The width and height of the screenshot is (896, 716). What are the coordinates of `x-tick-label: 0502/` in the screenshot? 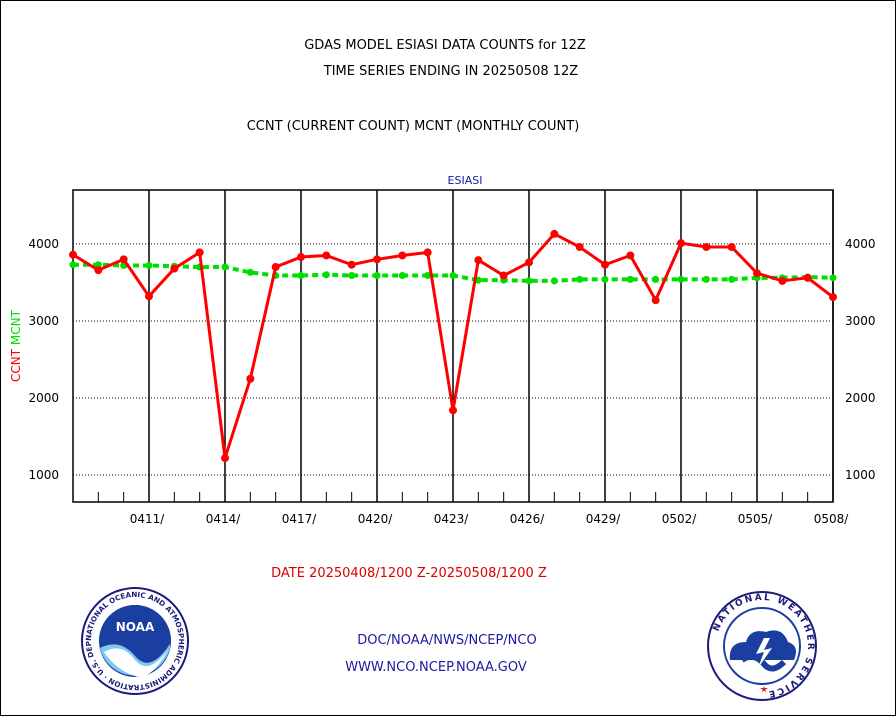 It's located at (680, 519).